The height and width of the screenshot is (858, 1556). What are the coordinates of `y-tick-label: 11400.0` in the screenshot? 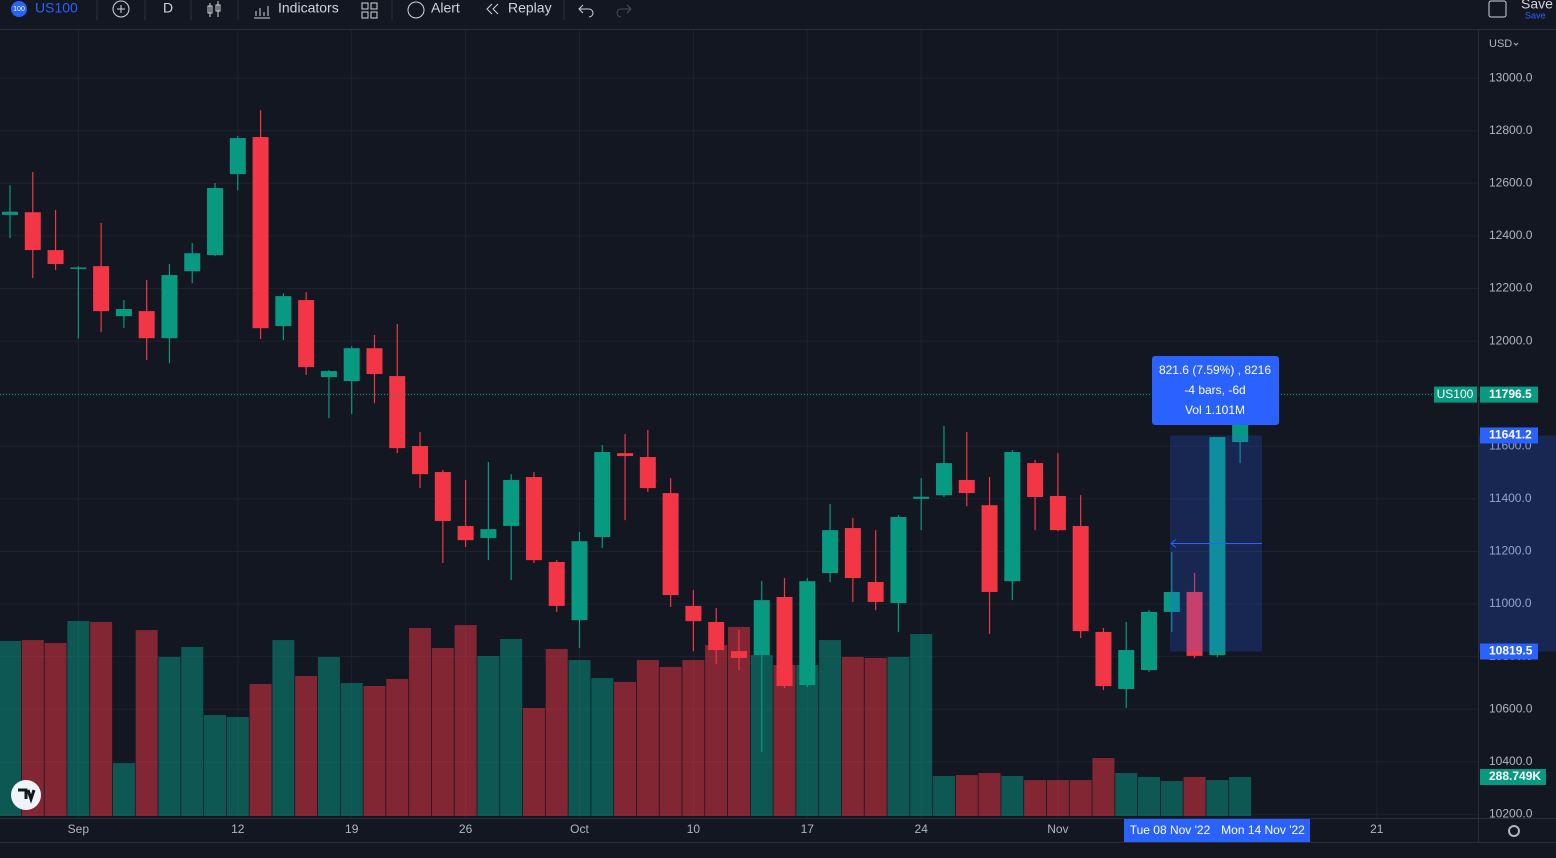 It's located at (1510, 498).